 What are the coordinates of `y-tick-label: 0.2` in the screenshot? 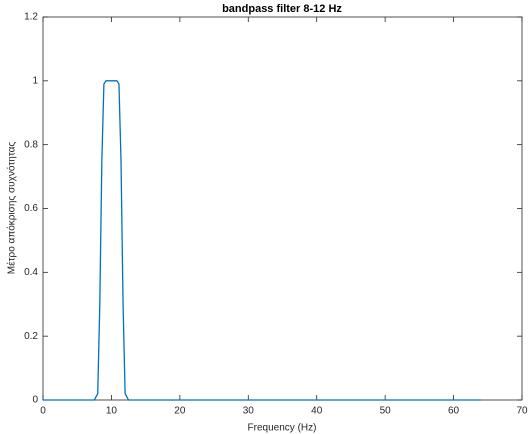 It's located at (31, 336).